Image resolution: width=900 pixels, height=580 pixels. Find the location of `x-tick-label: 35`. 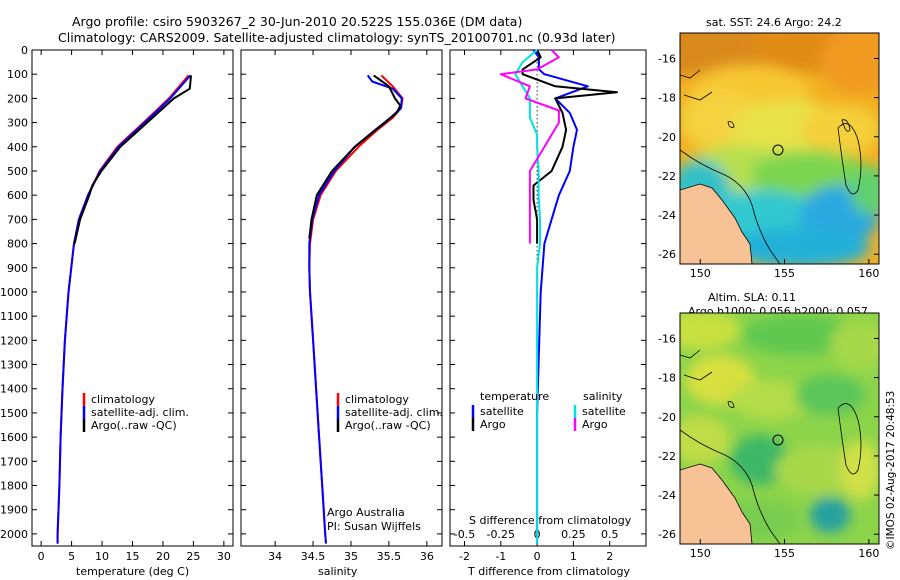

x-tick-label: 35 is located at coordinates (351, 556).